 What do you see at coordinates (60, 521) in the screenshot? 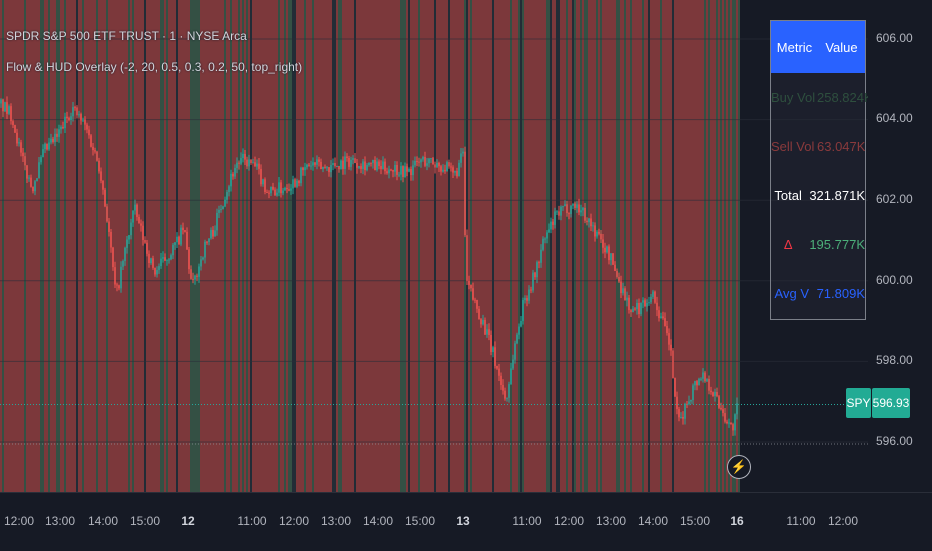
I see `time-tick: 13:00` at bounding box center [60, 521].